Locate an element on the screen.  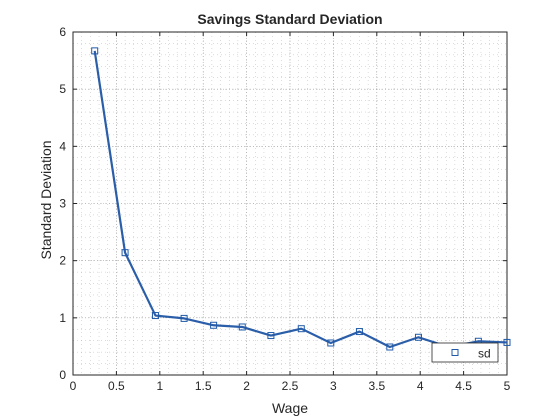
y-tick-label: 4 is located at coordinates (62, 146).